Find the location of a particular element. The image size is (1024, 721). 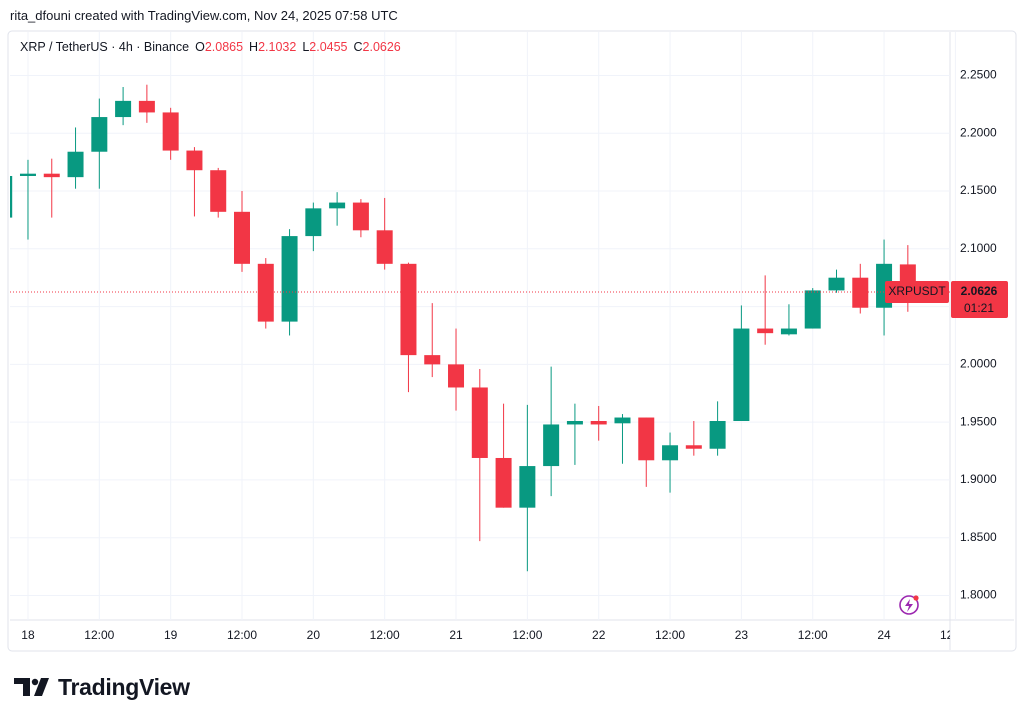

x-tick-label: 24 is located at coordinates (884, 635).